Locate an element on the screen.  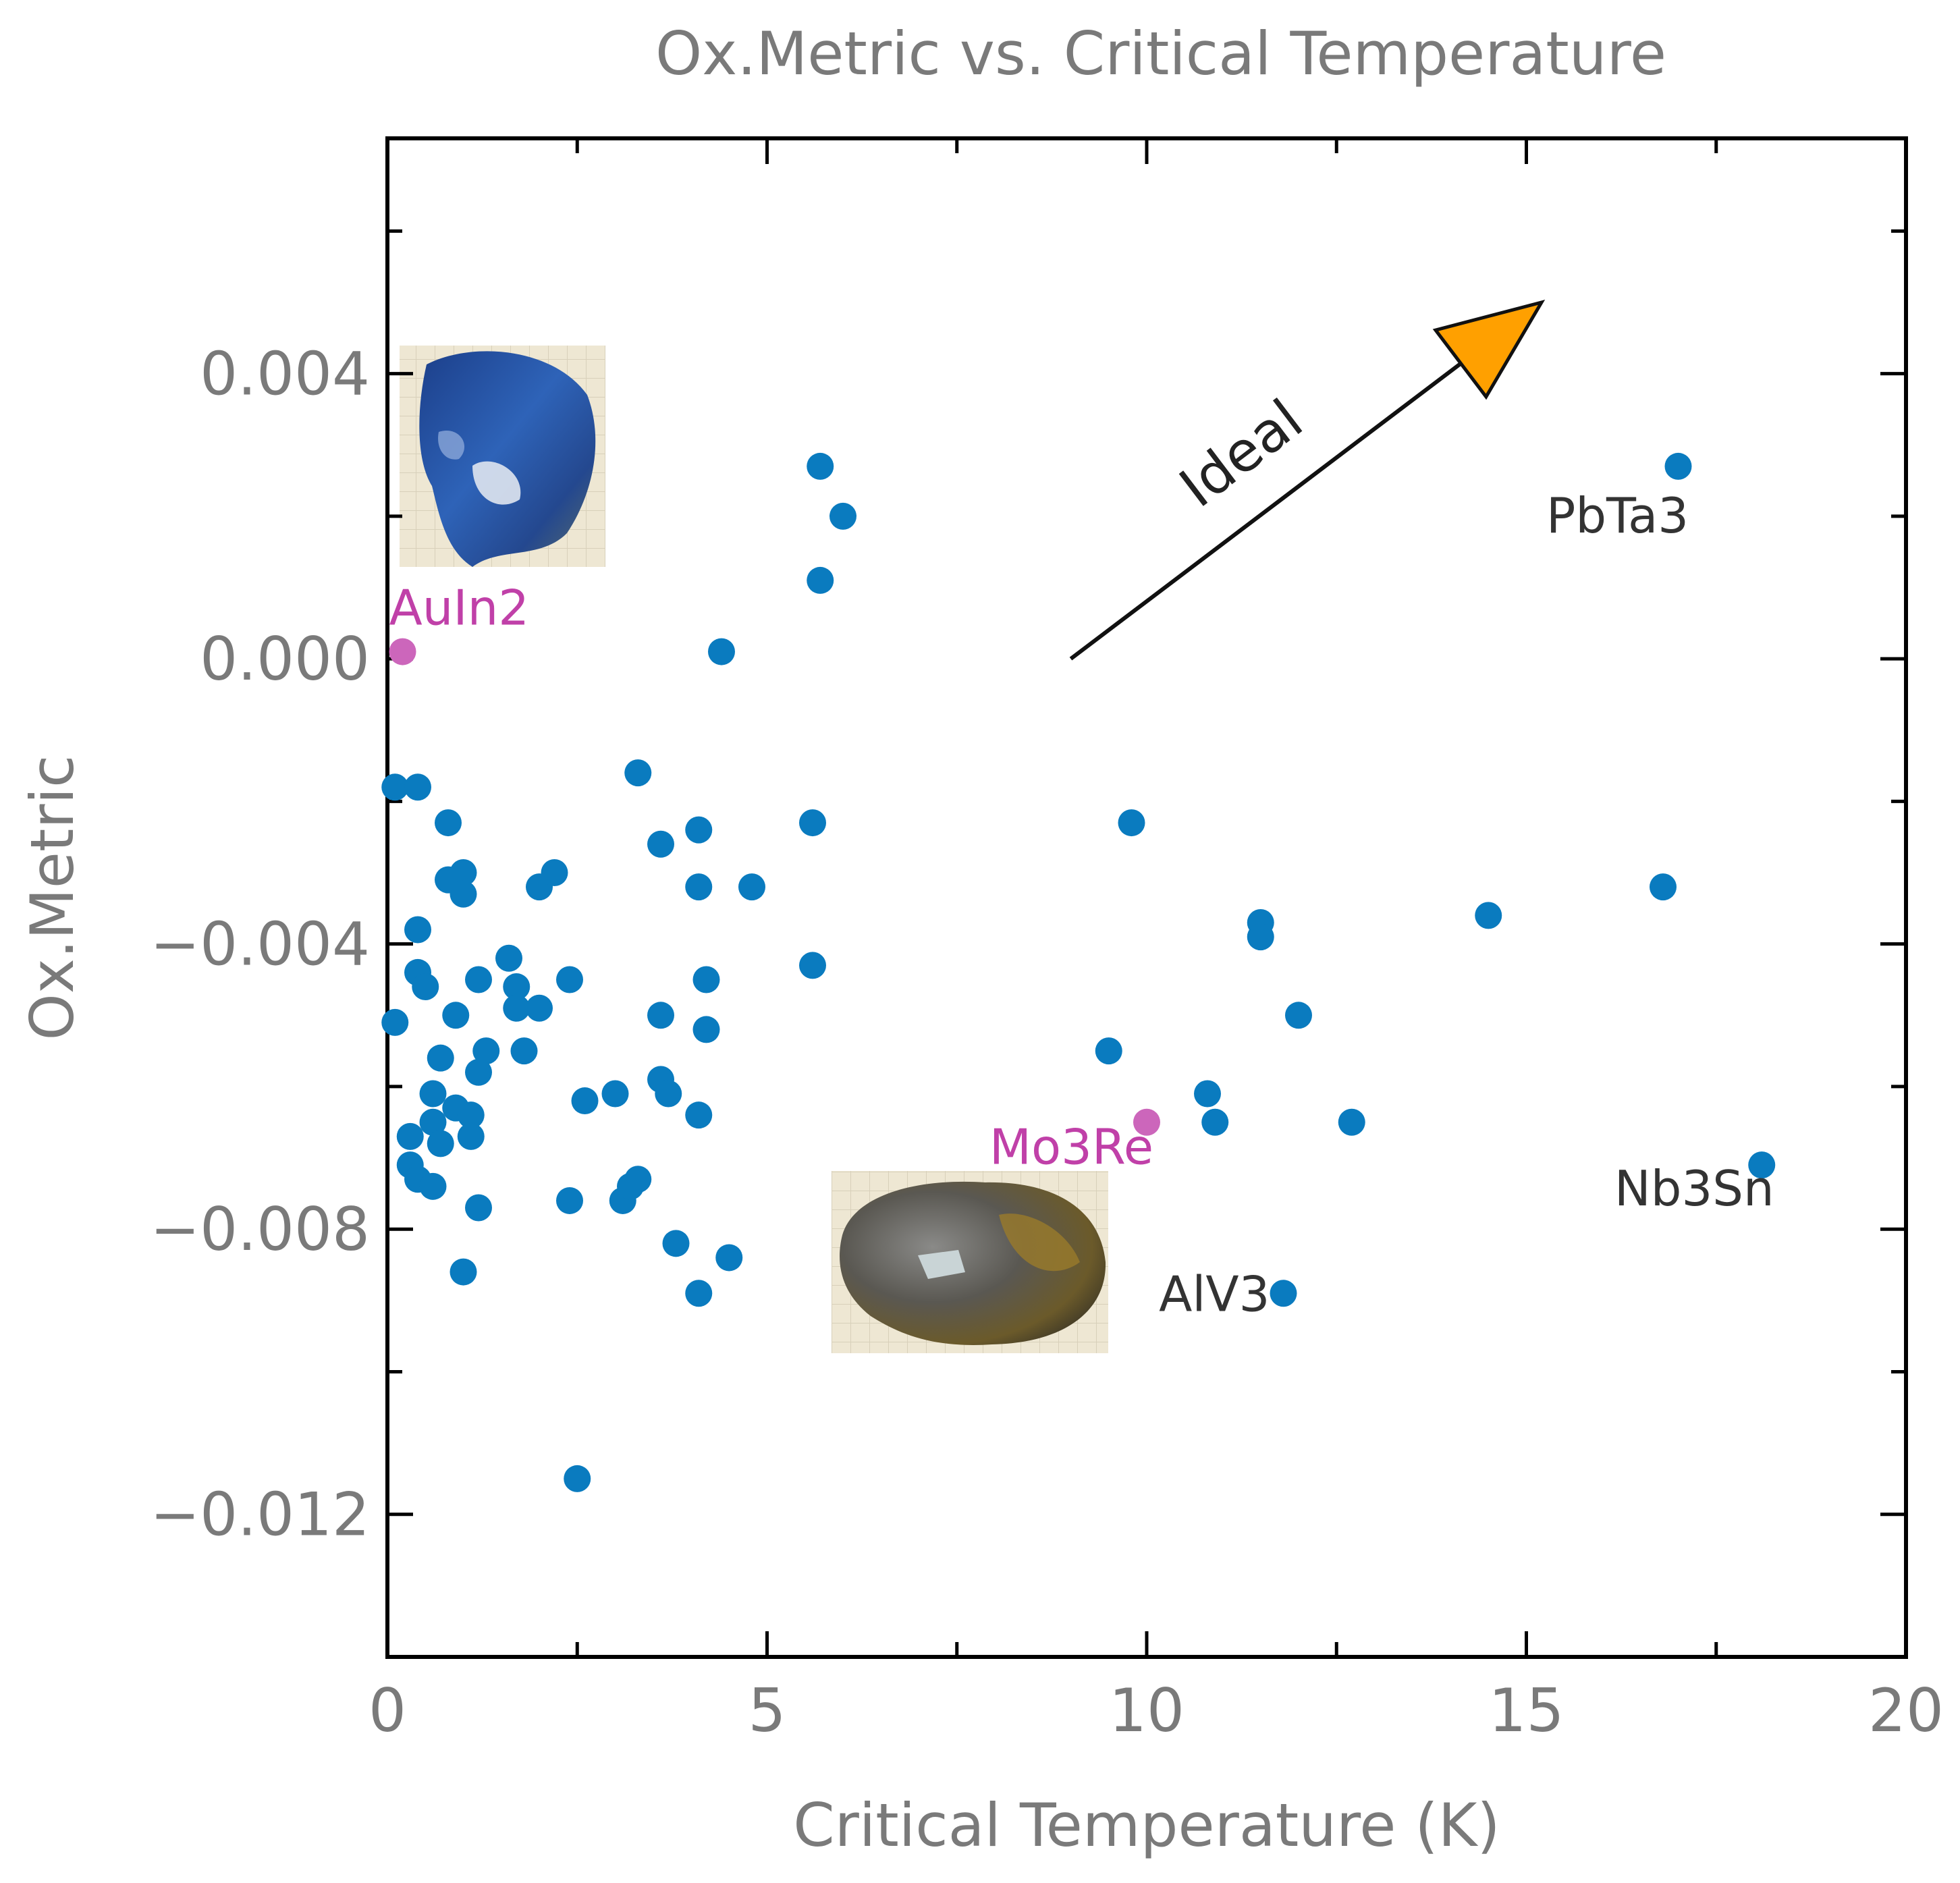
ideal-arrow-shaft is located at coordinates (1266, 512).